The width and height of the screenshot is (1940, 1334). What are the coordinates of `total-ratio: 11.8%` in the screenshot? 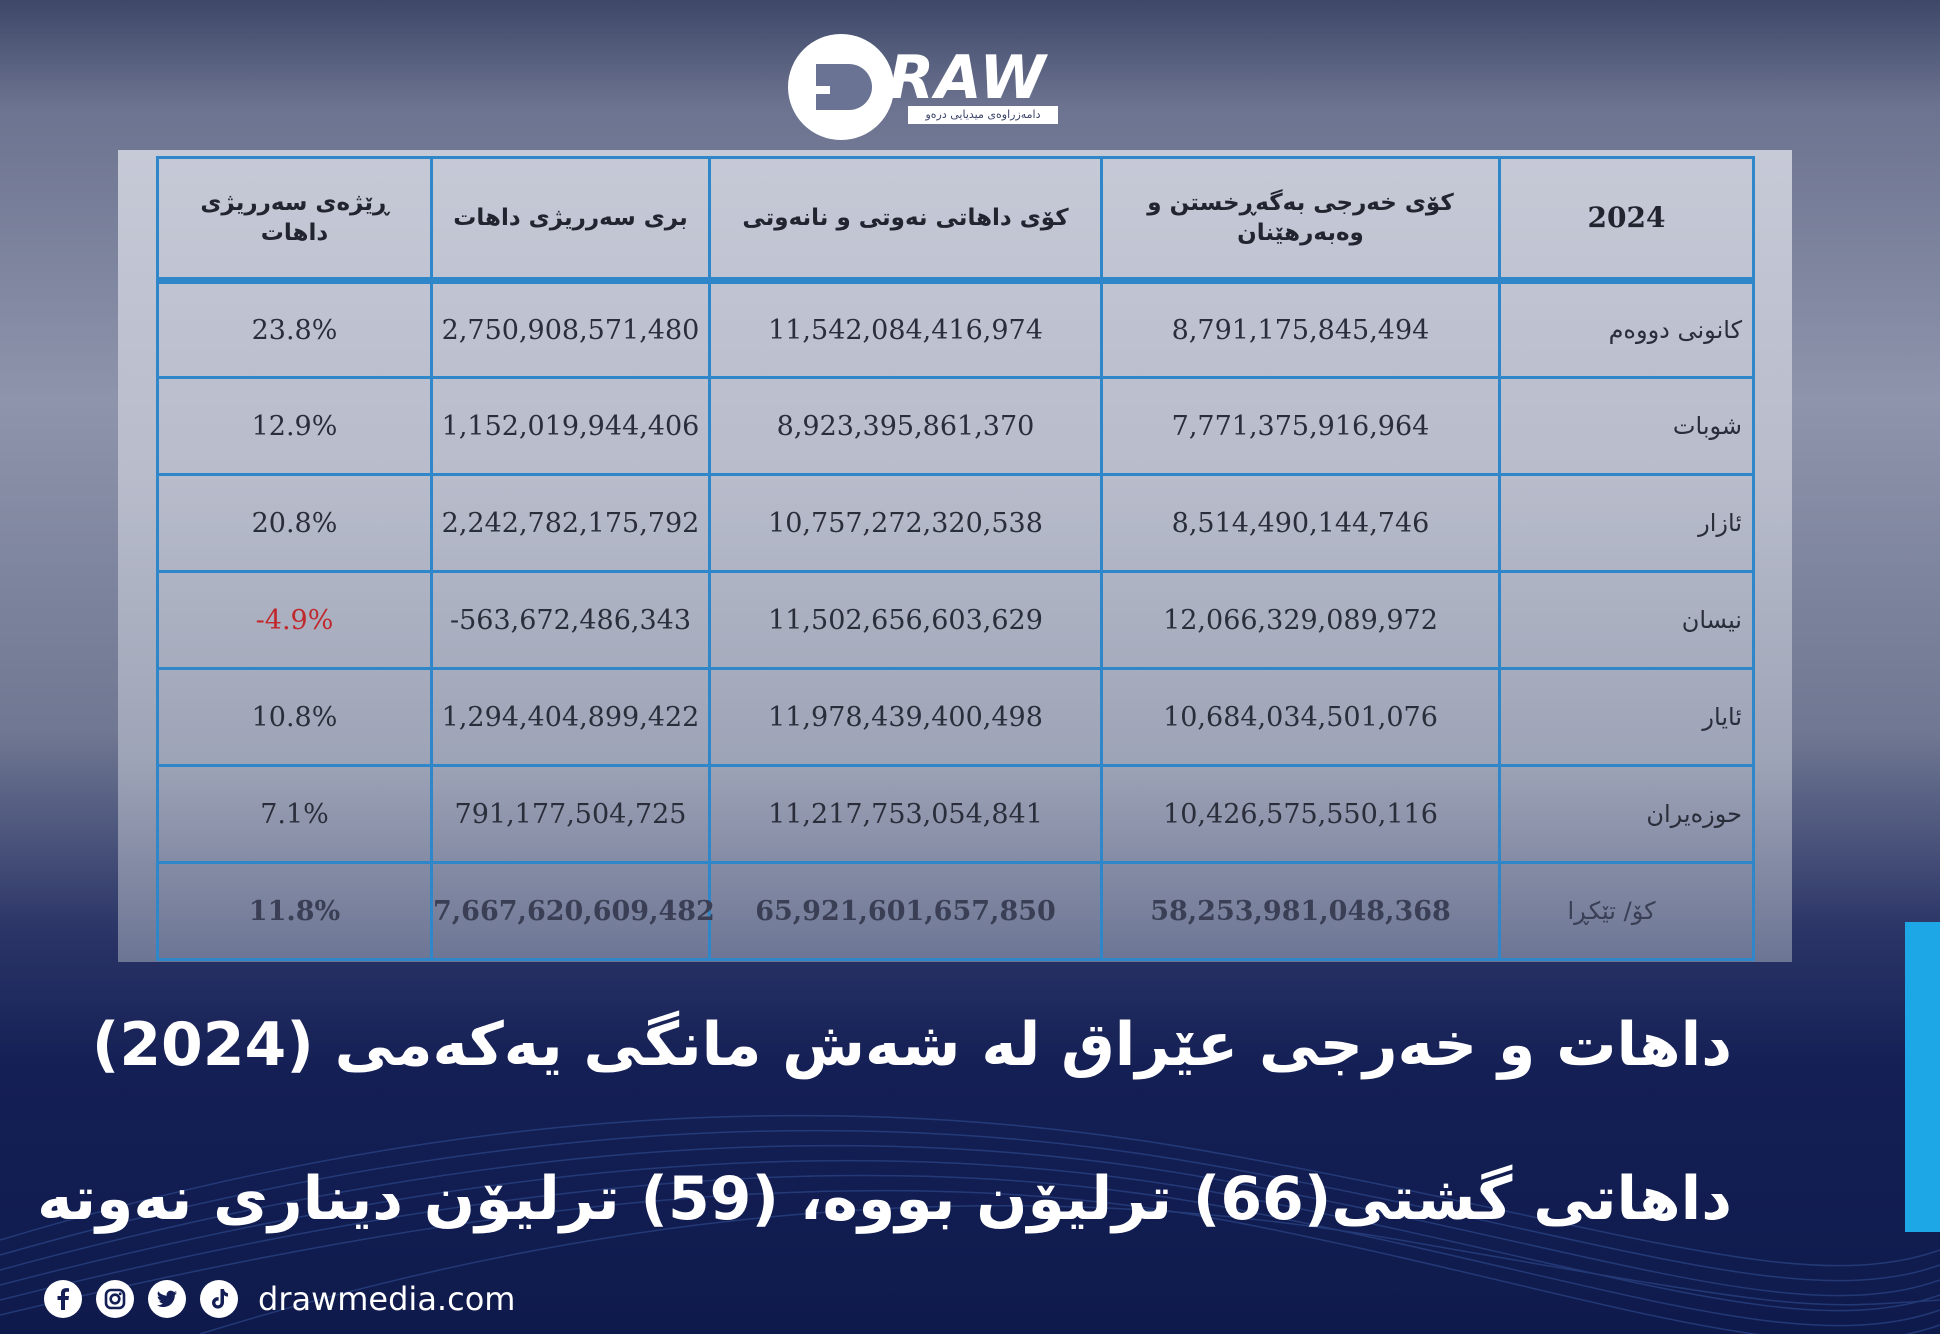 It's located at (294, 911).